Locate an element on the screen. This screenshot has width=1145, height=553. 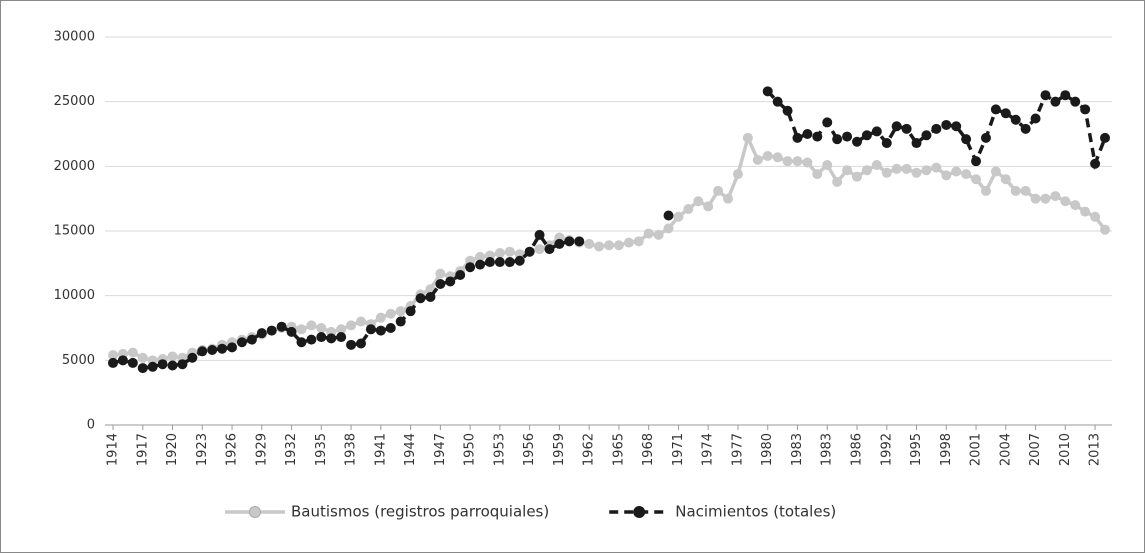
x-tick-label: 1935 is located at coordinates (321, 449).